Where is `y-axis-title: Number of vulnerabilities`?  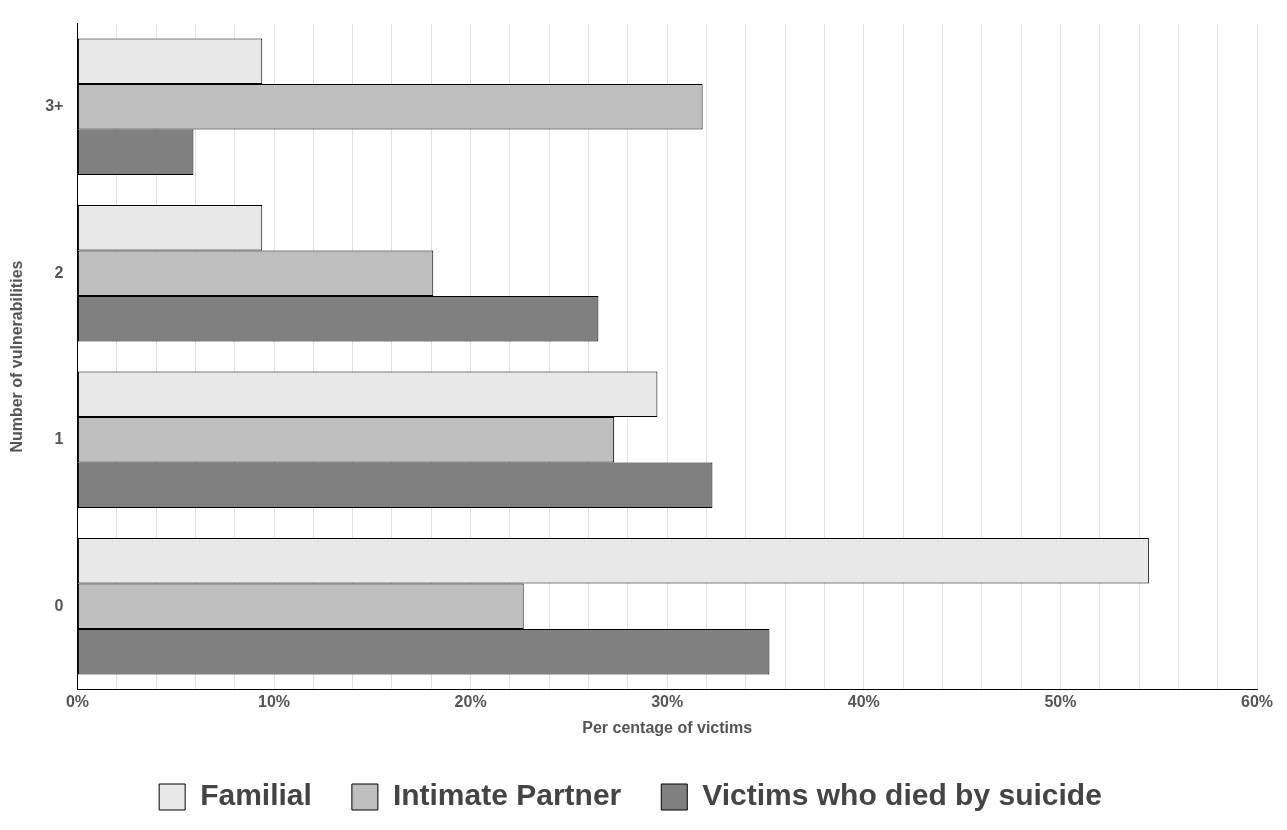 y-axis-title: Number of vulnerabilities is located at coordinates (17, 356).